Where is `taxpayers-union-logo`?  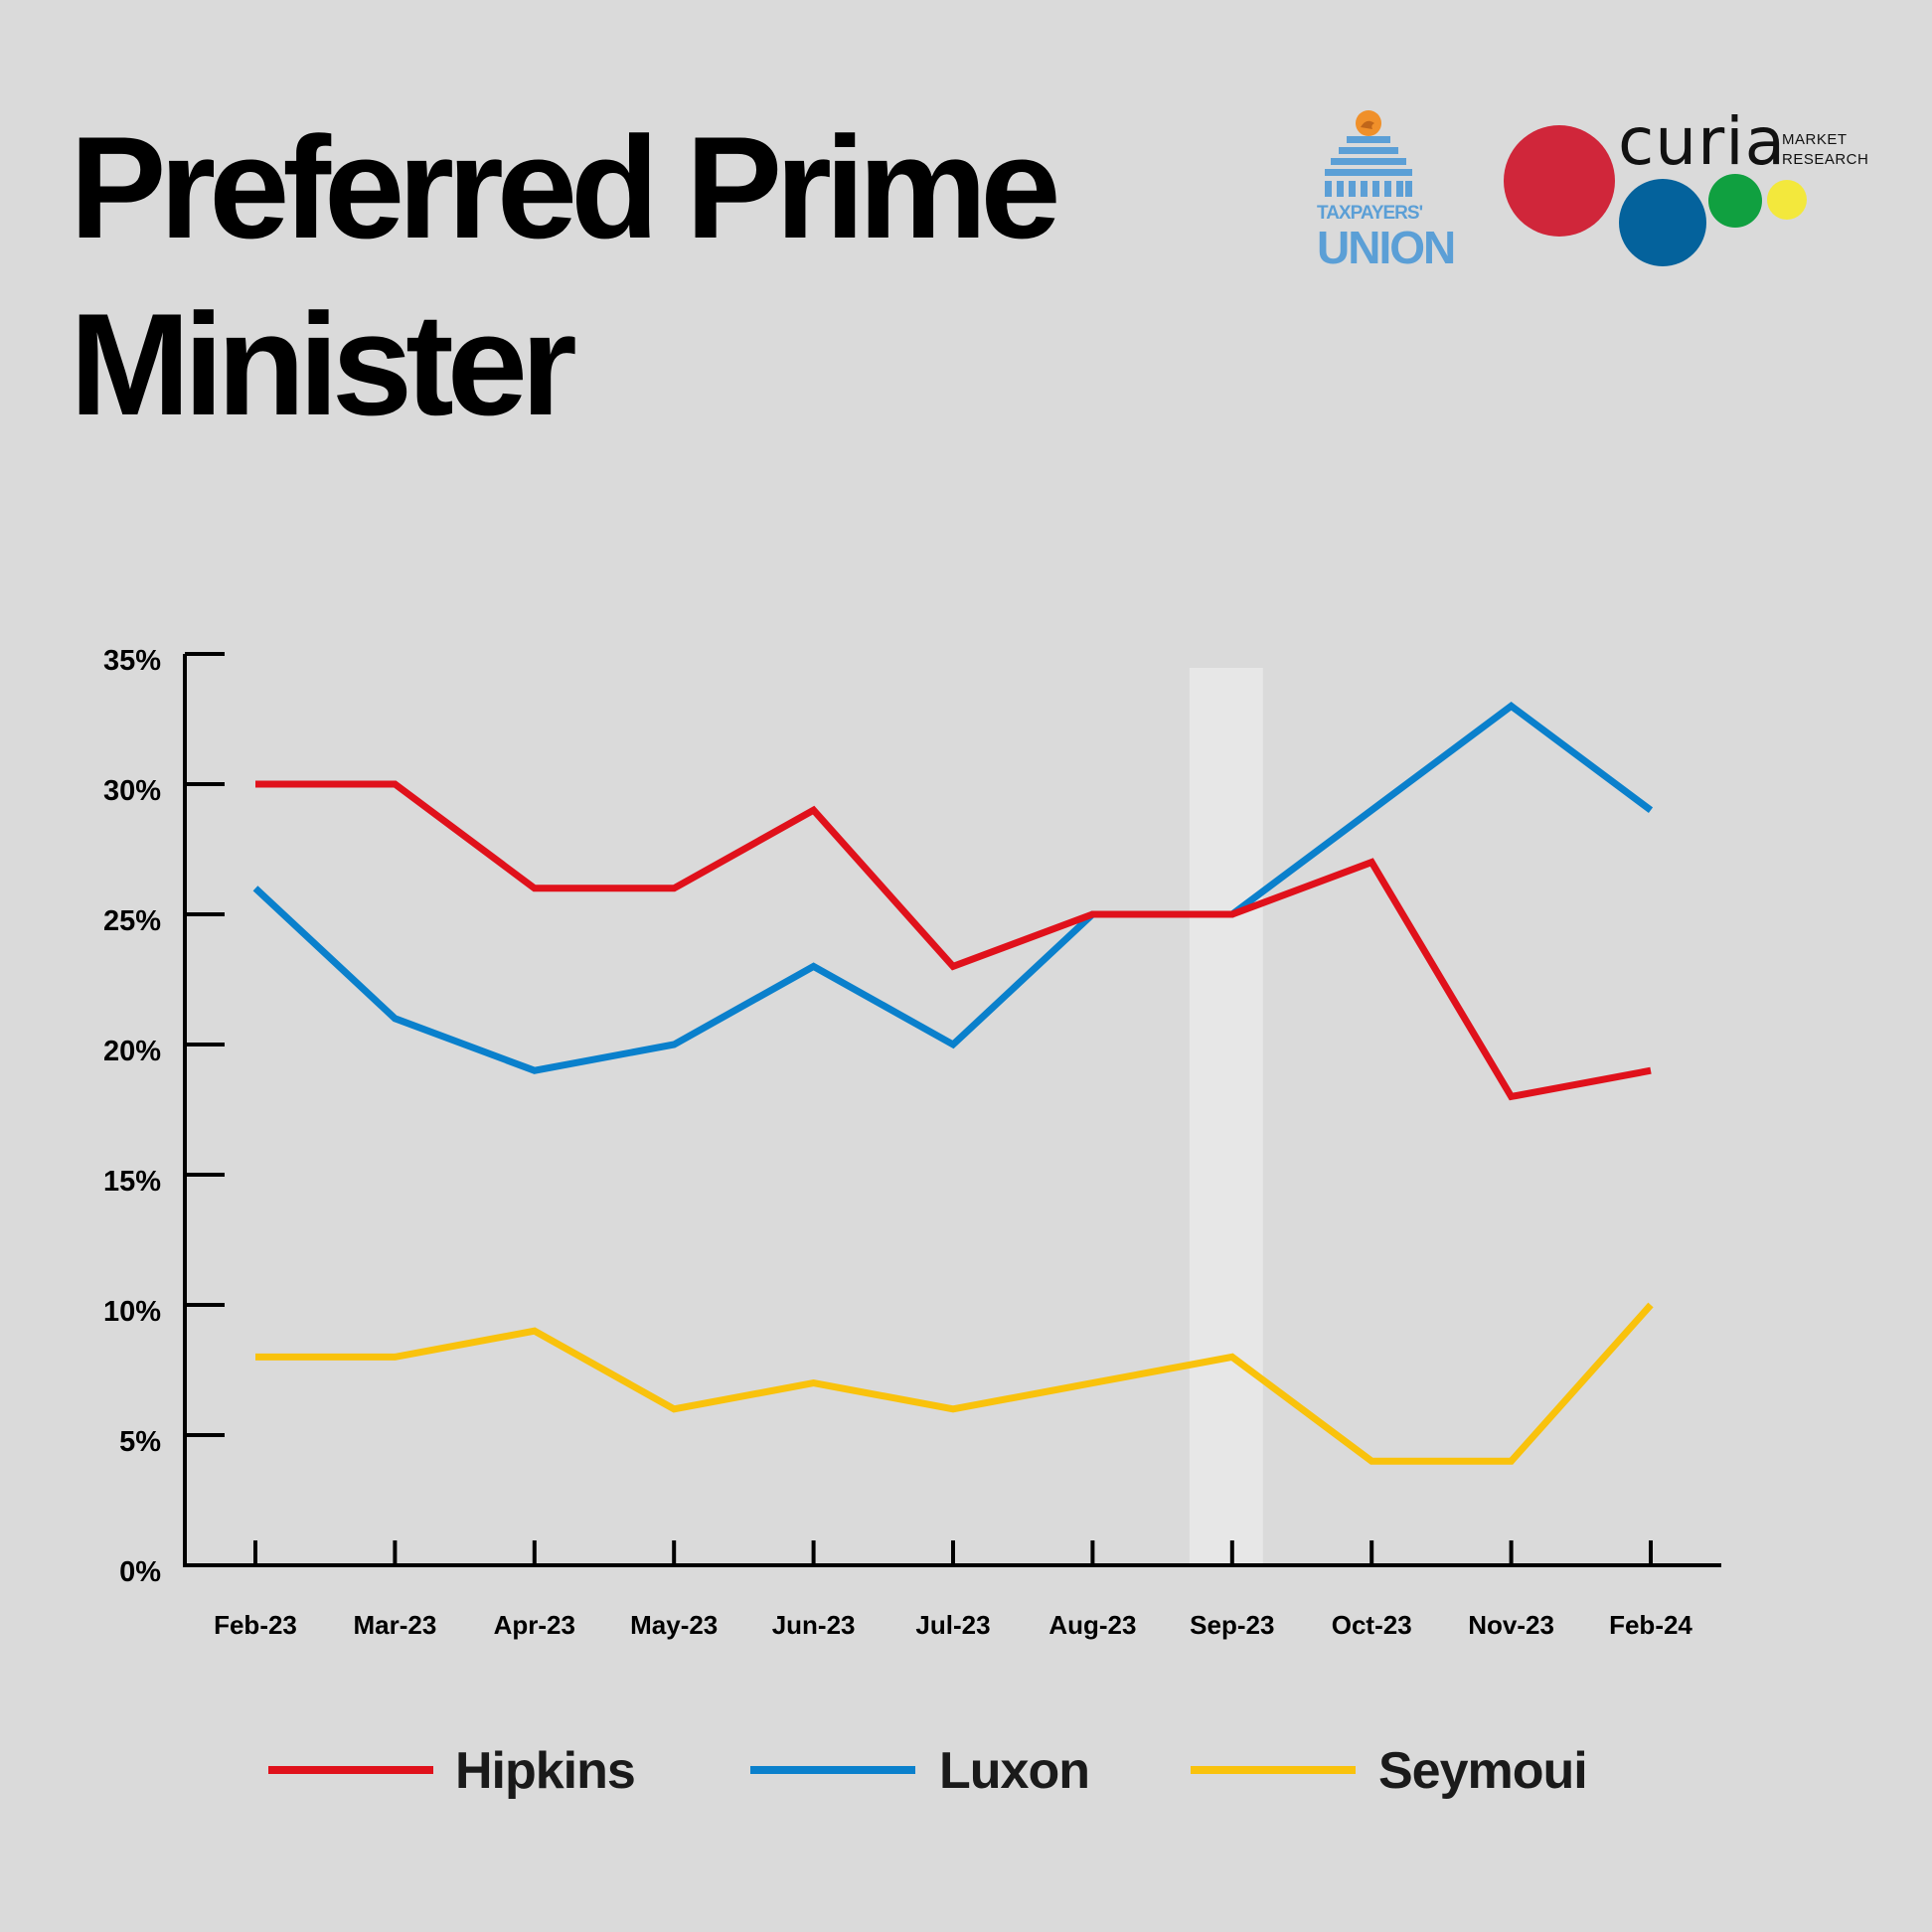
taxpayers-union-logo is located at coordinates (1368, 153).